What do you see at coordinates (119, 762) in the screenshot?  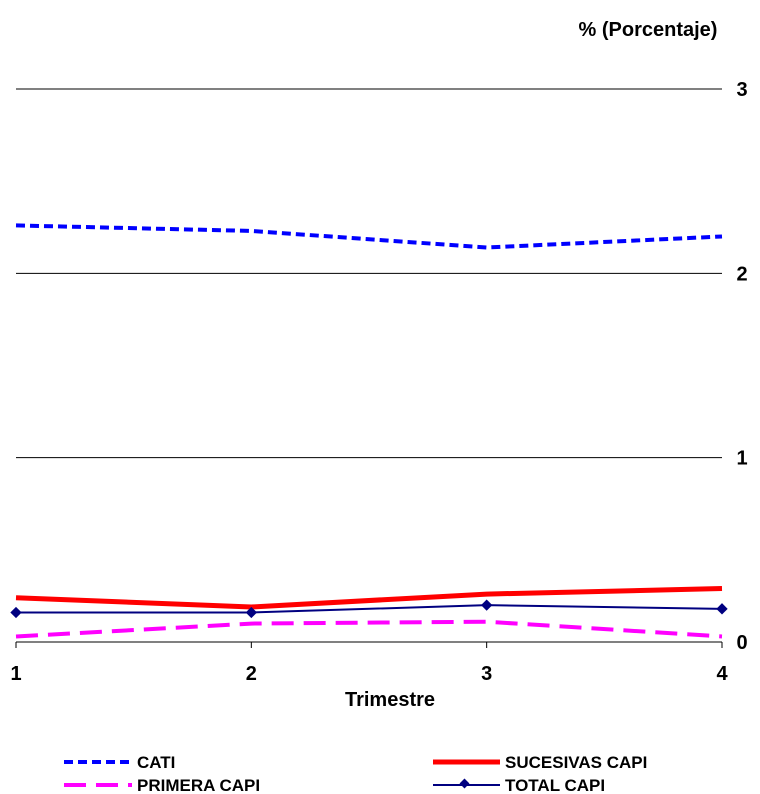 I see `legend-item-cati: CATI` at bounding box center [119, 762].